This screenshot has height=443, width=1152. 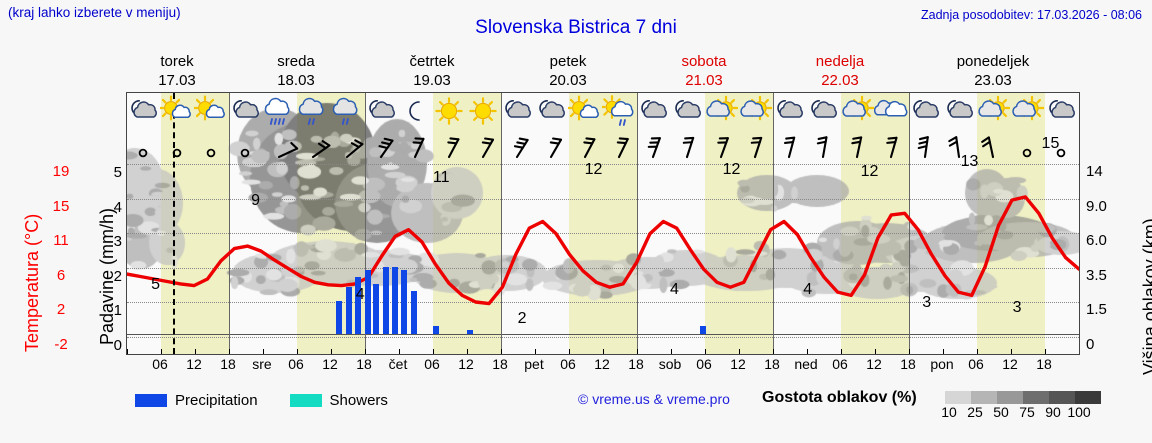 I want to click on chart-legend: Precipitation Showers, so click(x=261, y=400).